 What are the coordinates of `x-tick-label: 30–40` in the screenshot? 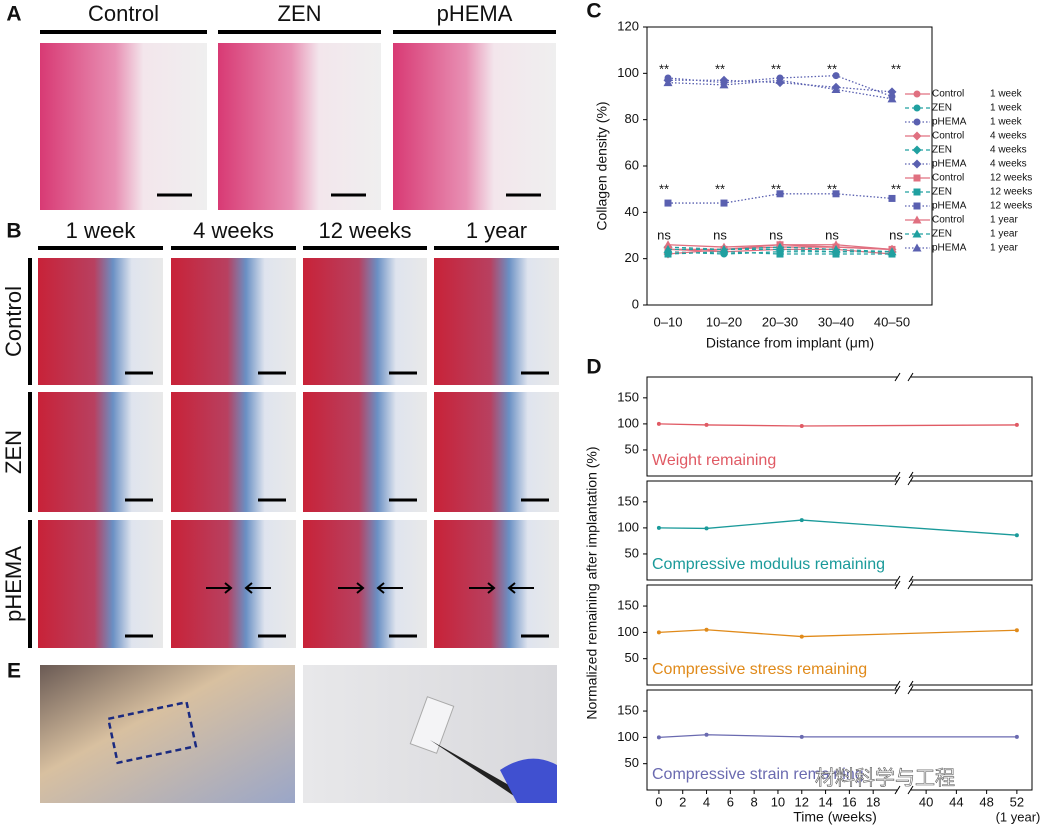 It's located at (836, 321).